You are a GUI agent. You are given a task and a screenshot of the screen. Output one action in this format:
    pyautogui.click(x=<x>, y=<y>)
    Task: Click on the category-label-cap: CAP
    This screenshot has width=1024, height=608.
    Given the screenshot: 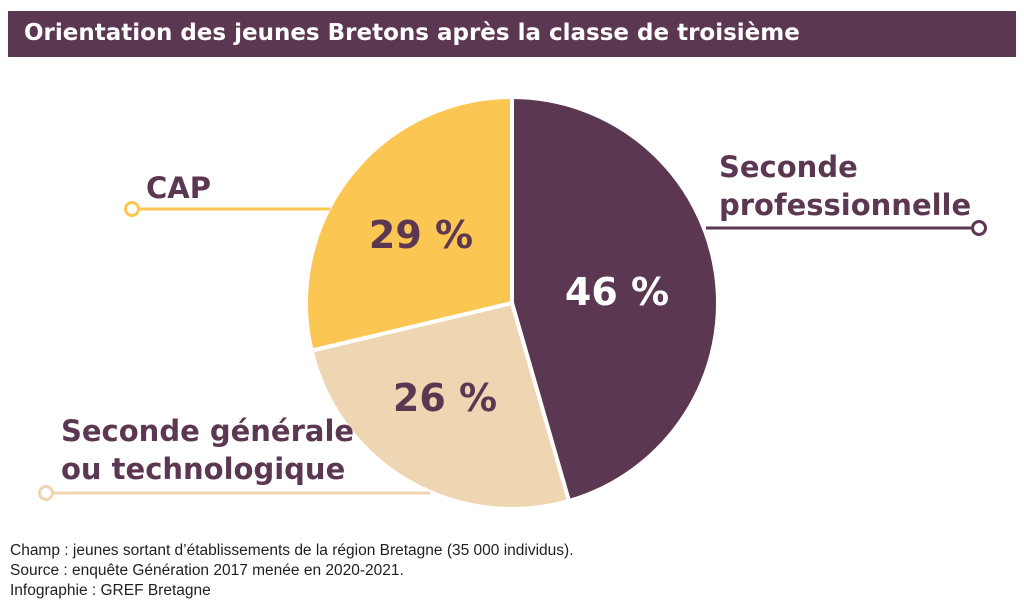 What is the action you would take?
    pyautogui.click(x=178, y=188)
    